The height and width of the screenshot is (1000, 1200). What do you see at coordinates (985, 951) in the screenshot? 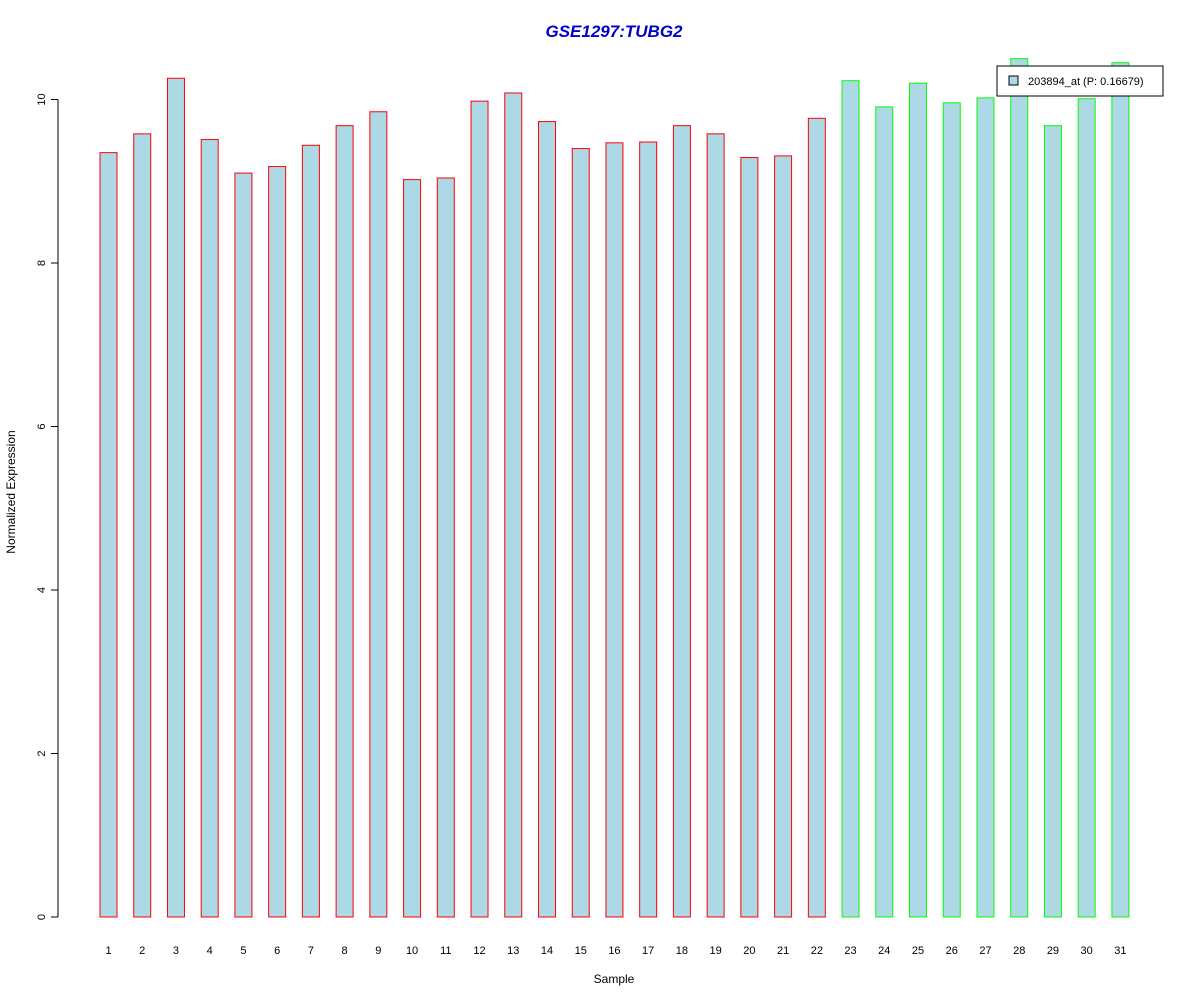
I see `x-tick-label: 27` at bounding box center [985, 951].